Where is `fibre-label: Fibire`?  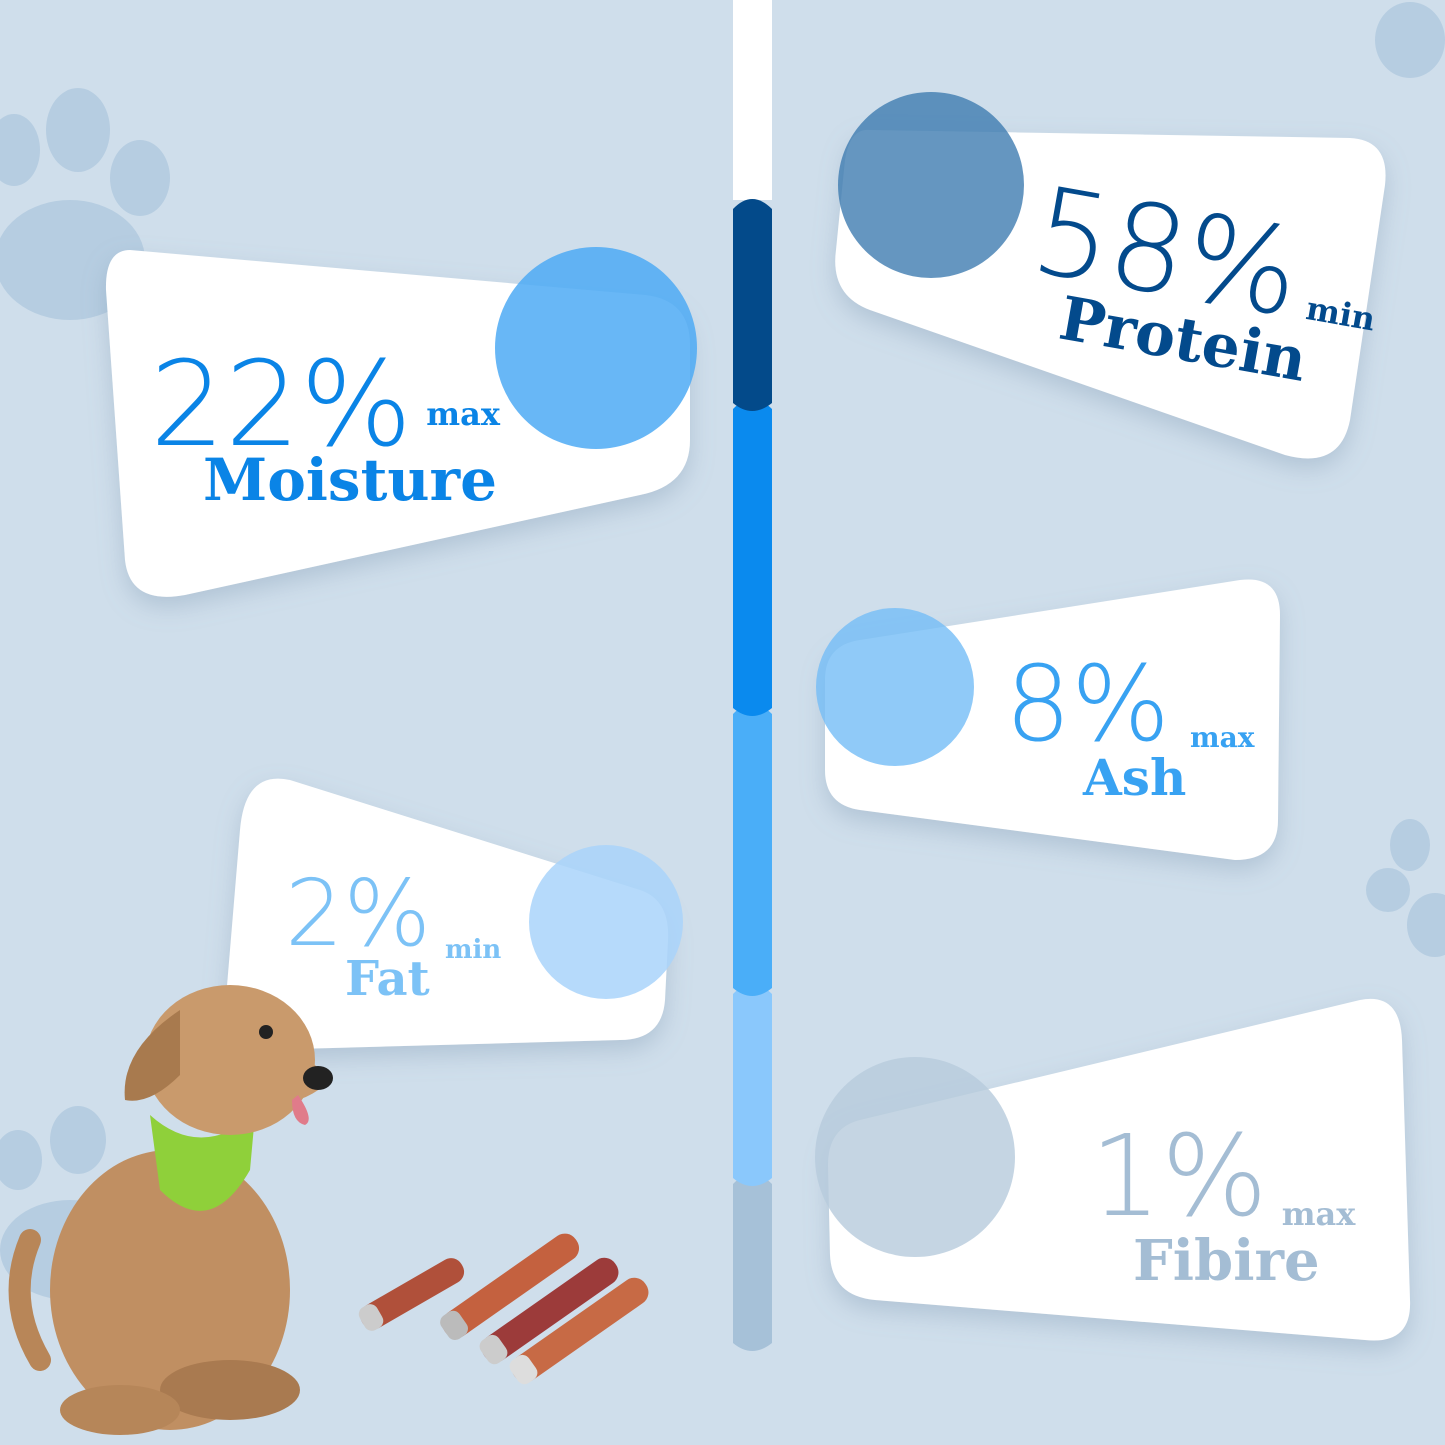
fibre-label: Fibire is located at coordinates (1226, 1261).